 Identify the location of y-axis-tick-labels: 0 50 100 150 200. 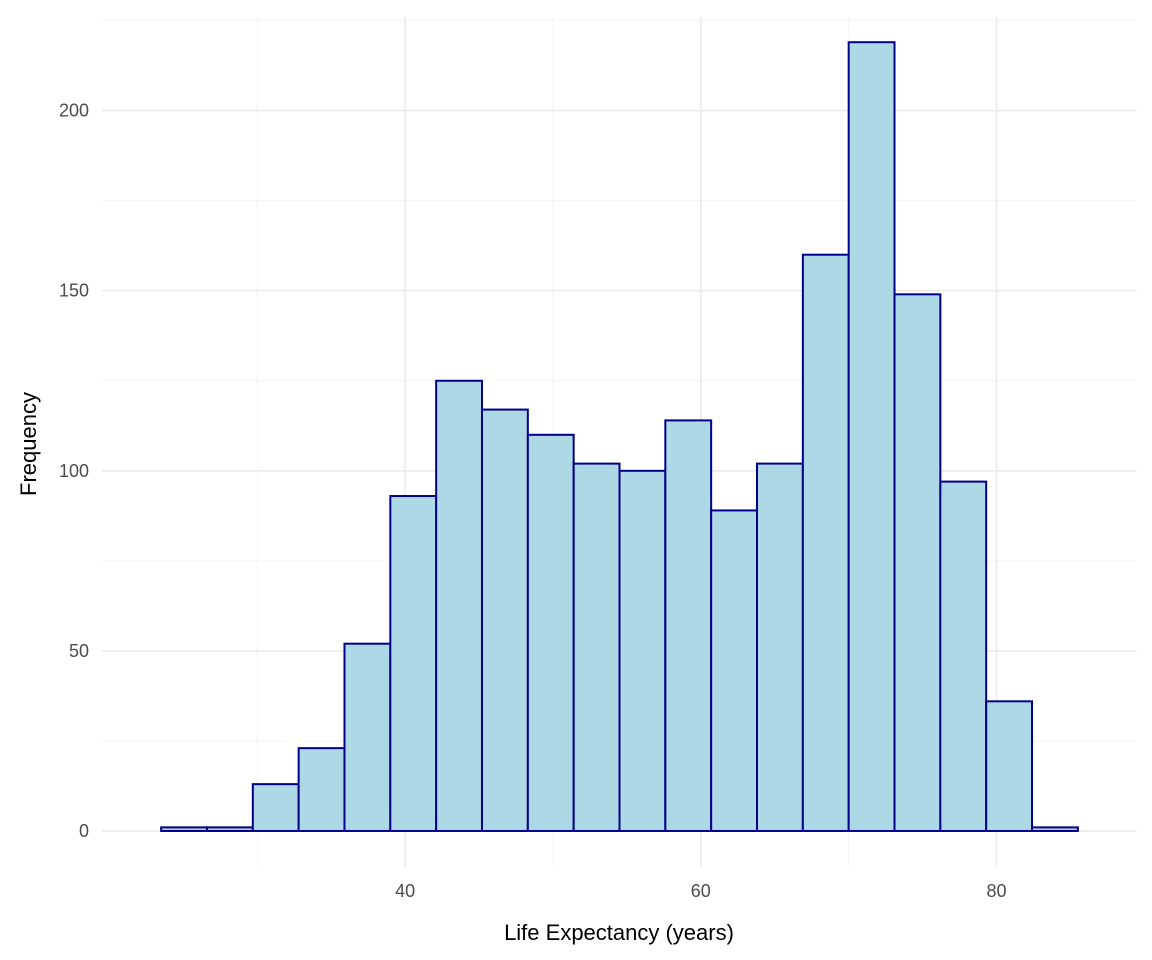
(74, 471).